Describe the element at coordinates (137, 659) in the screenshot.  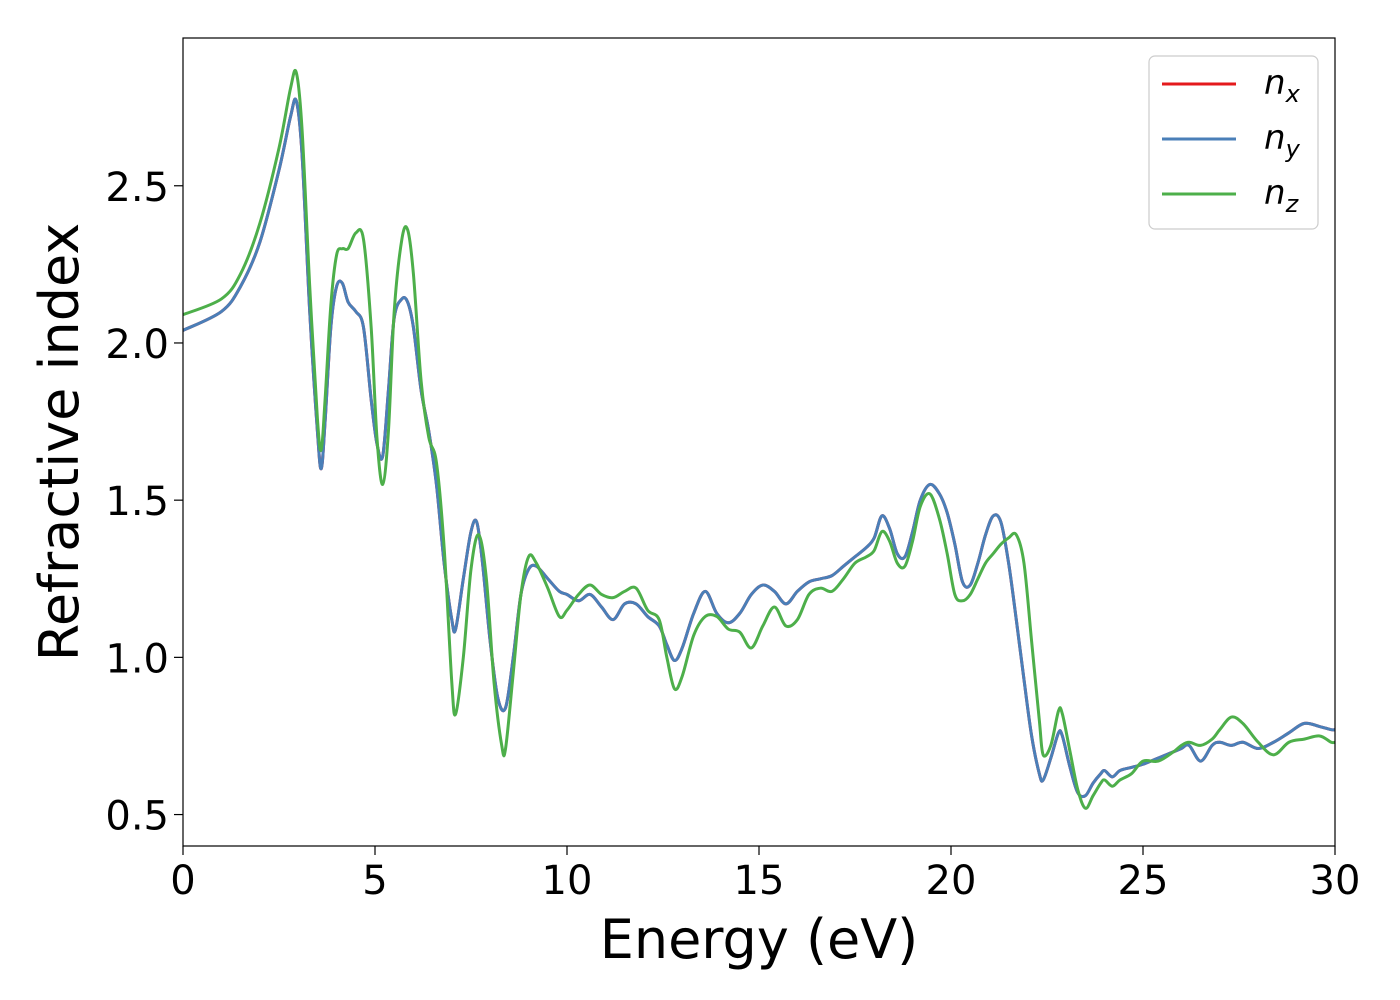
I see `y-tick-label: 1.0` at that location.